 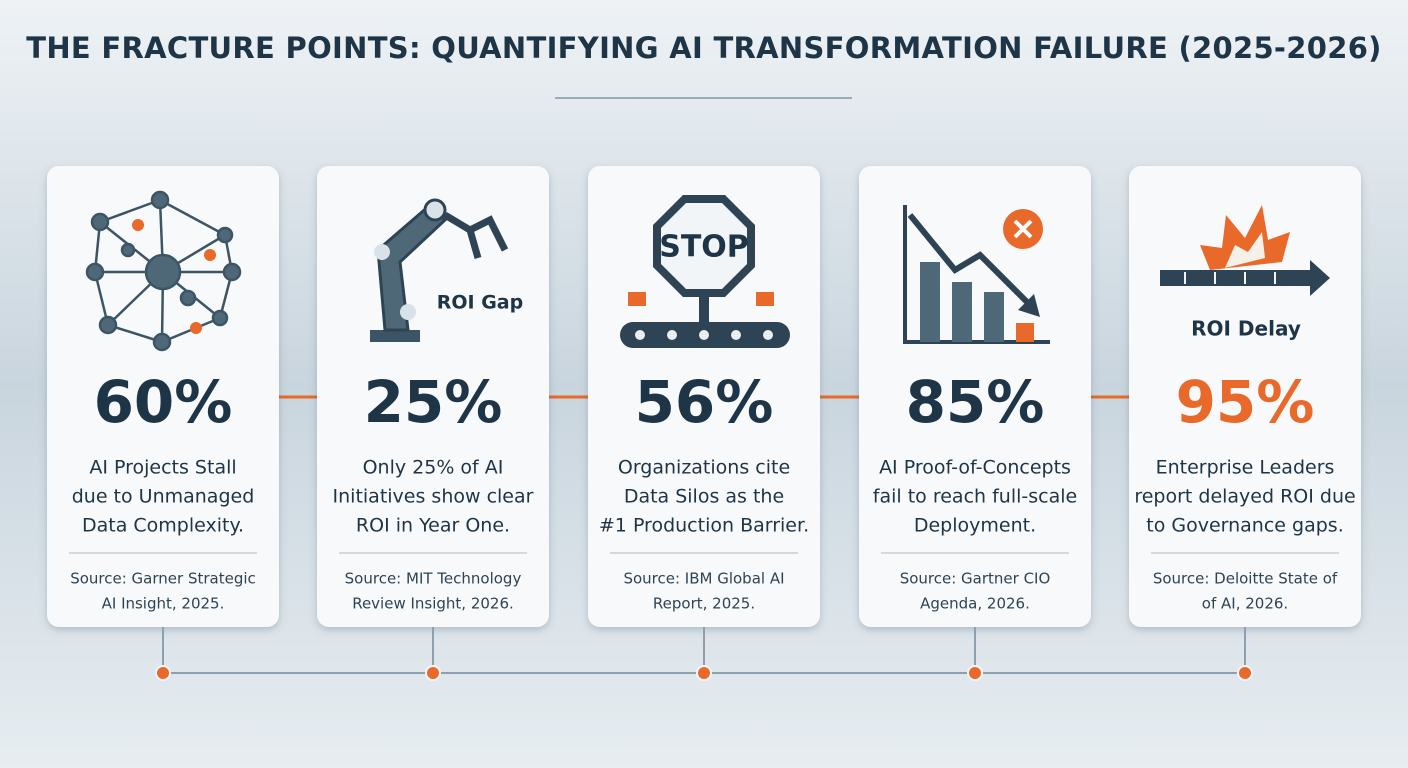 I want to click on icon-label: STOP, so click(x=704, y=247).